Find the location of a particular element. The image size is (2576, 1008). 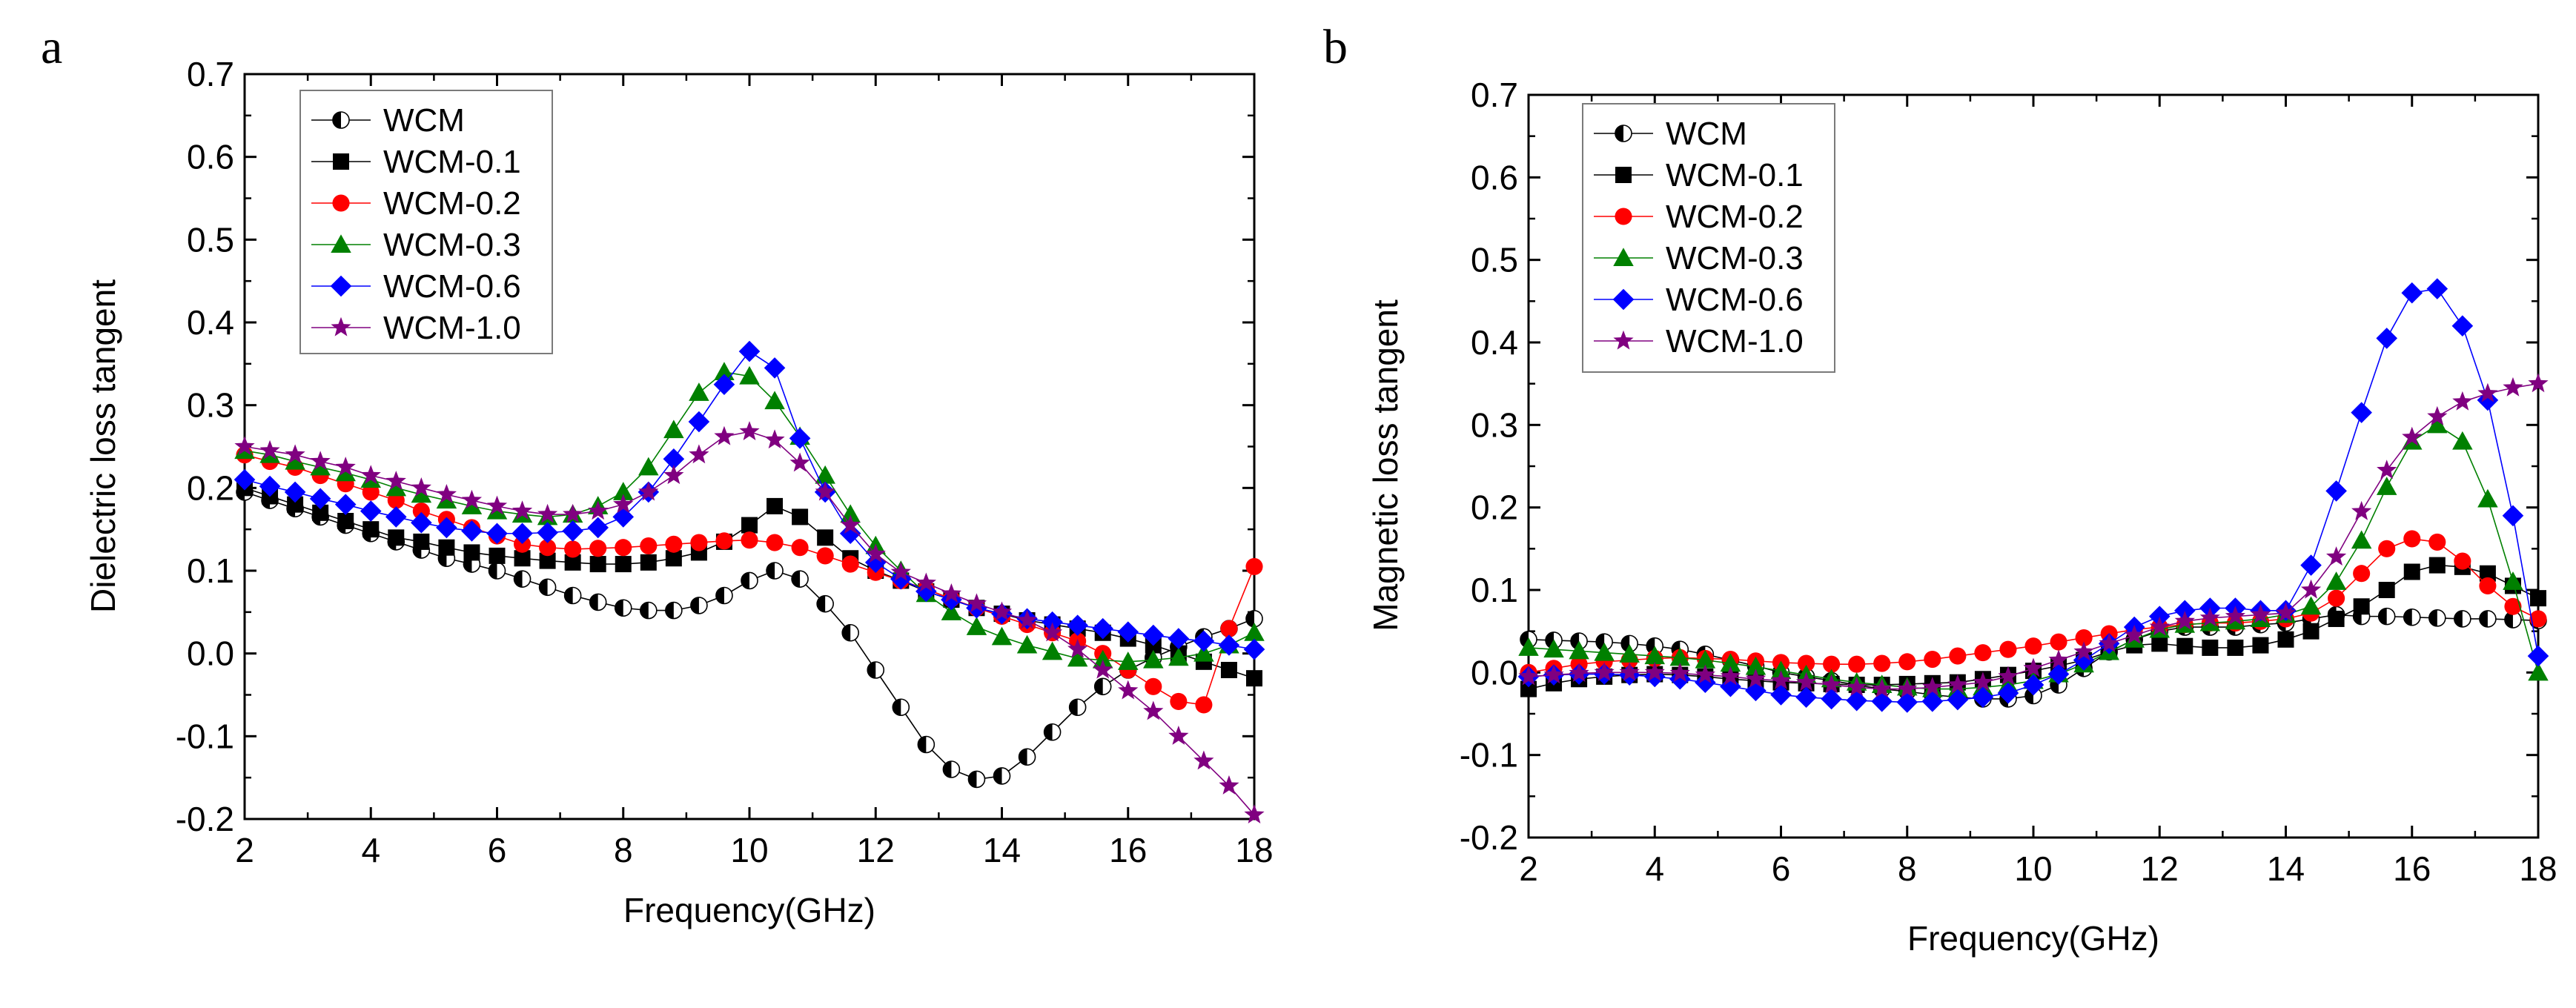

panel-b-legend-box is located at coordinates (1708, 238).